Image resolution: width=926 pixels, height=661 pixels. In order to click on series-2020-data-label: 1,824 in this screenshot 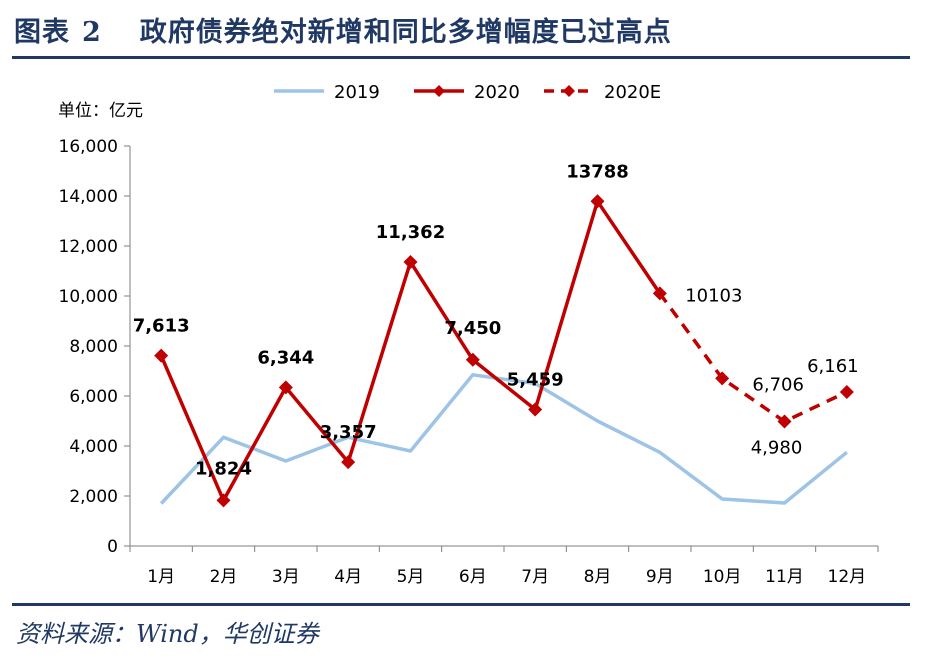, I will do `click(223, 468)`.